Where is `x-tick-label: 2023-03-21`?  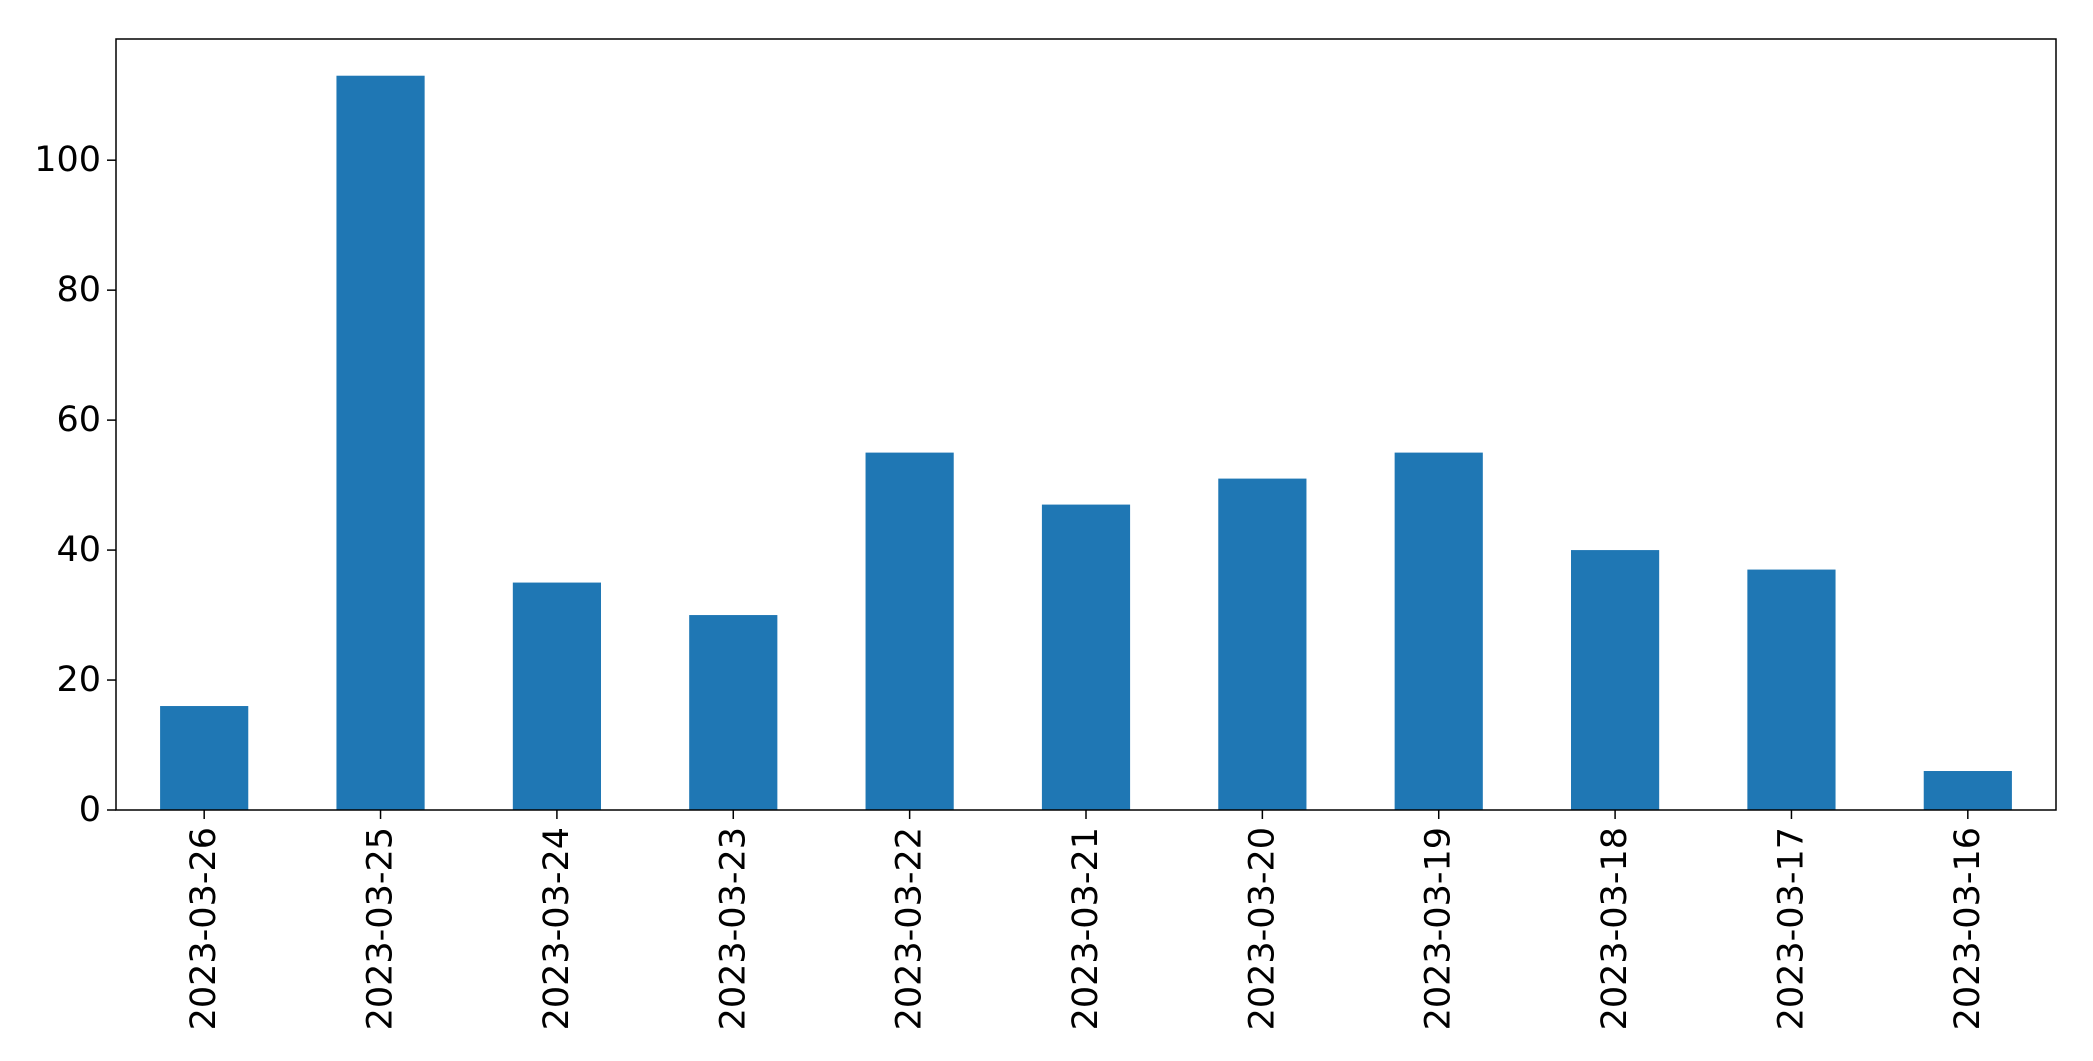
x-tick-label: 2023-03-21 is located at coordinates (1086, 928).